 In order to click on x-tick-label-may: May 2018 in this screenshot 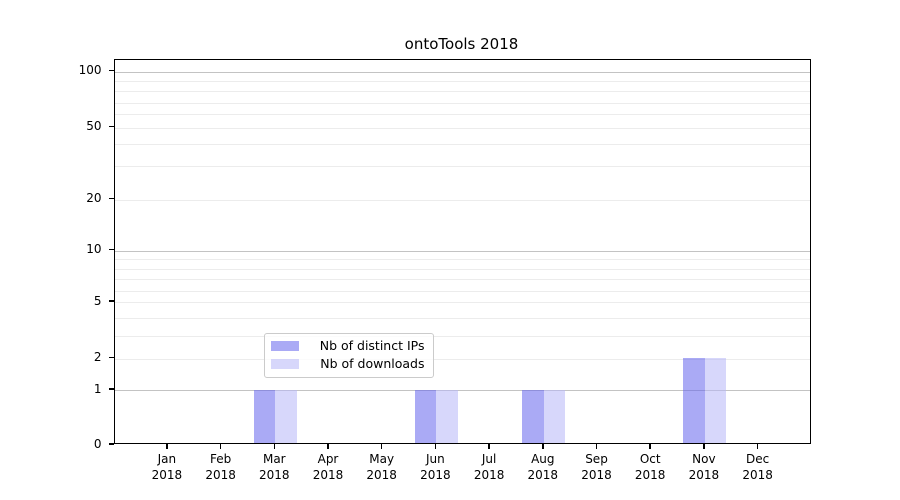, I will do `click(381, 467)`.